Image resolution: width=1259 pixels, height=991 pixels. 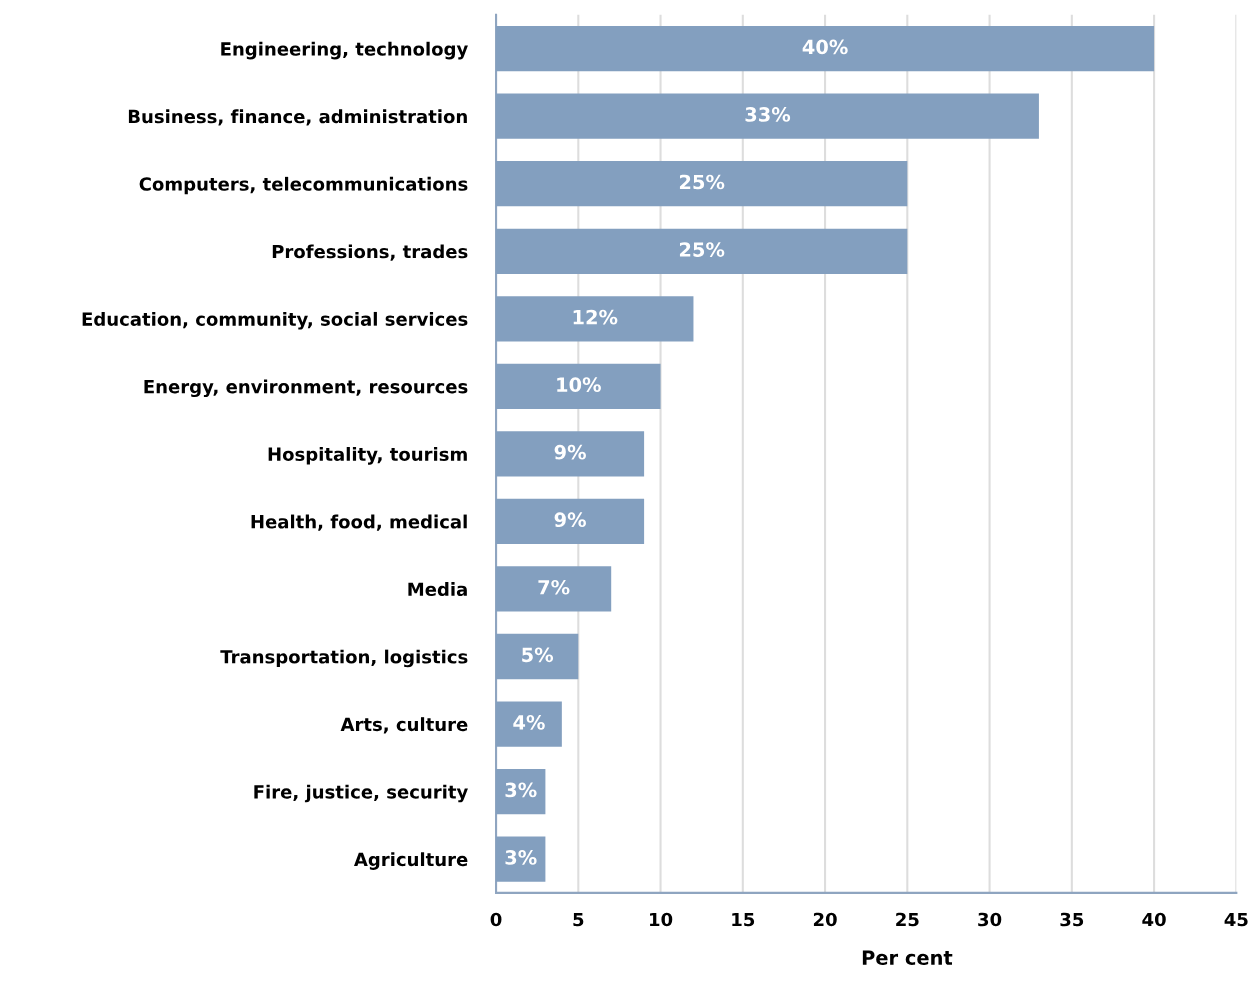 I want to click on y-tick-label: Computers, telecommunications, so click(x=303, y=185).